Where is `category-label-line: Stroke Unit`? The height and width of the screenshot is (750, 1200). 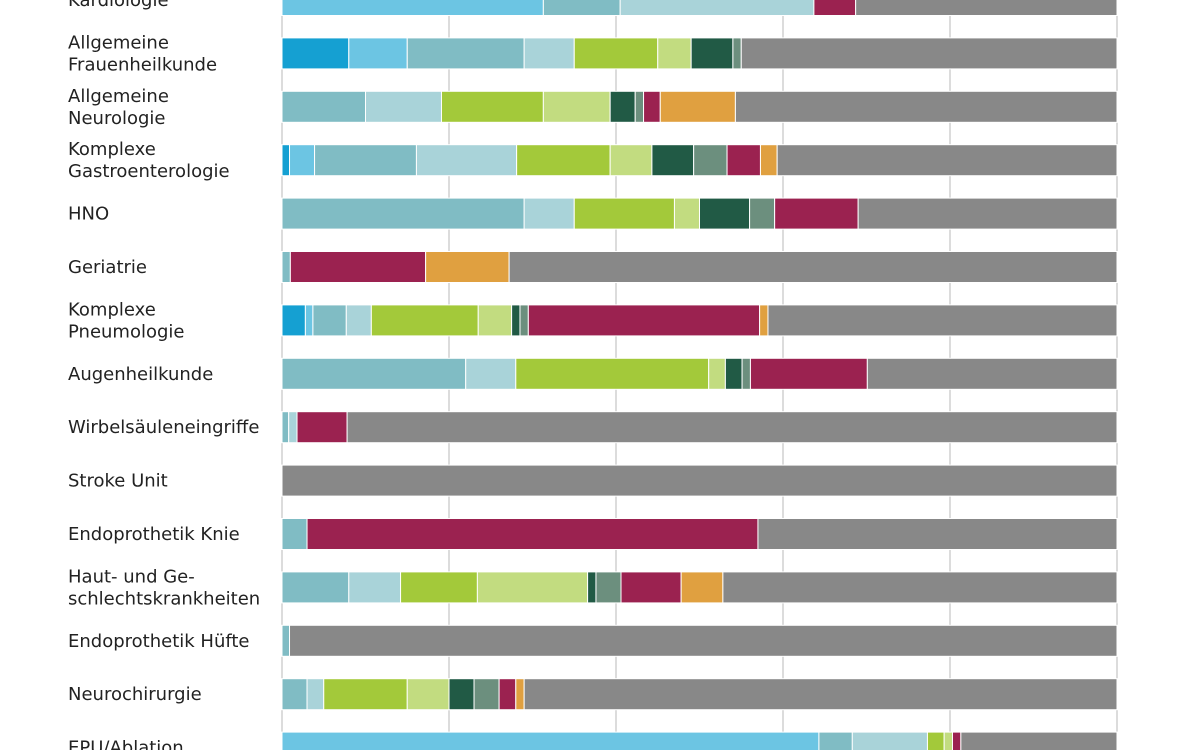
category-label-line: Stroke Unit is located at coordinates (118, 481).